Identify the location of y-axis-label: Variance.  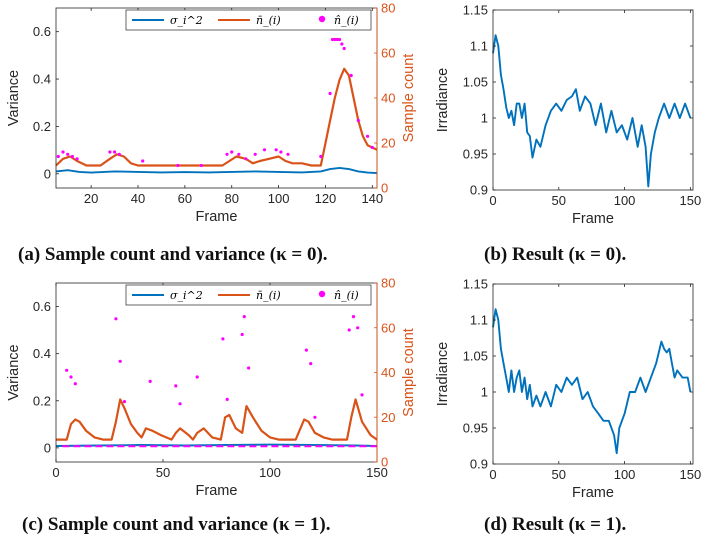
(14, 372).